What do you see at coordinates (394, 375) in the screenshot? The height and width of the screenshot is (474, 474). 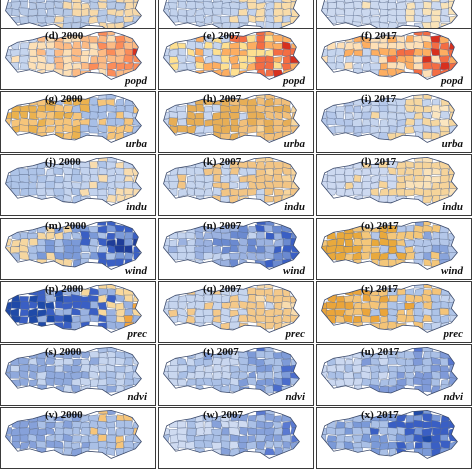 I see `map-panel: (u) 2017 ndvi` at bounding box center [394, 375].